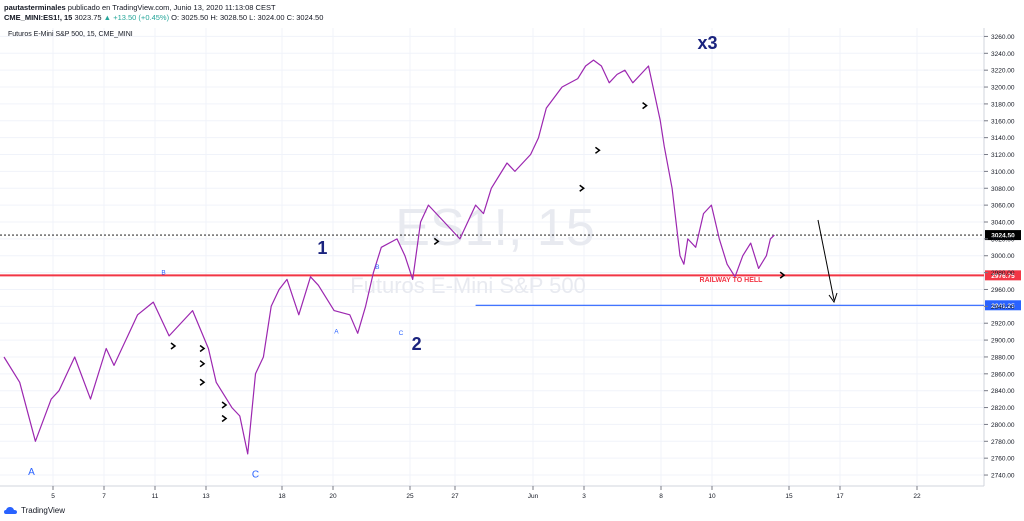 The width and height of the screenshot is (1024, 521). I want to click on y-tick-label: 2800.00, so click(1003, 425).